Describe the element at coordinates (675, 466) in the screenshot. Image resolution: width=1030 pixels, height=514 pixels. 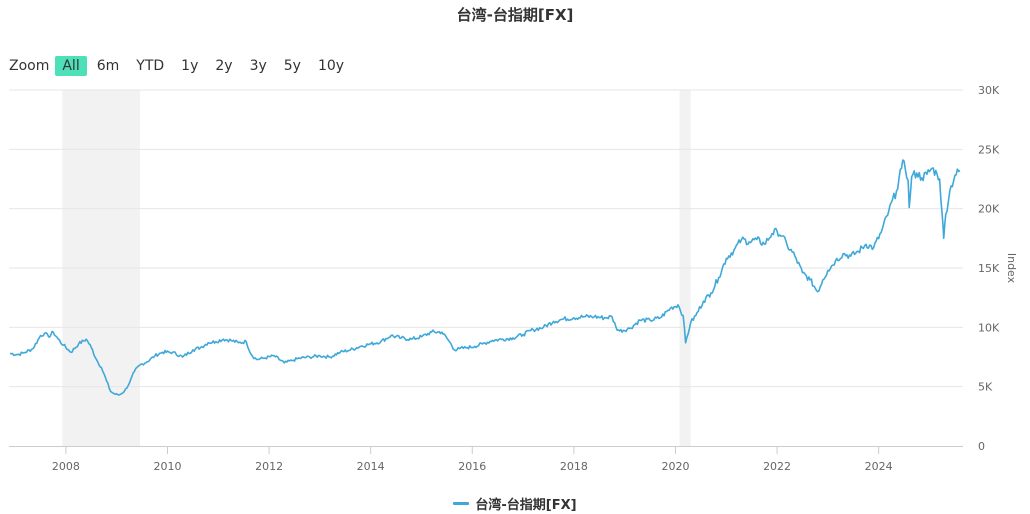
I see `x-tick-label: 2020` at that location.